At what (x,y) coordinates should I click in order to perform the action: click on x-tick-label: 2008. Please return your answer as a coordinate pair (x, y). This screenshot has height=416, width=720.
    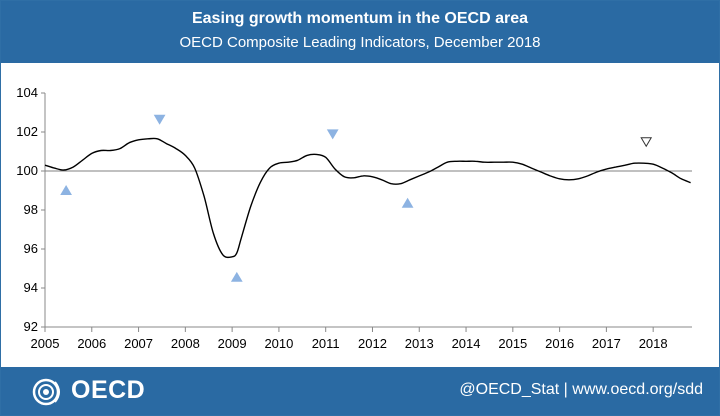
    Looking at the image, I should click on (185, 343).